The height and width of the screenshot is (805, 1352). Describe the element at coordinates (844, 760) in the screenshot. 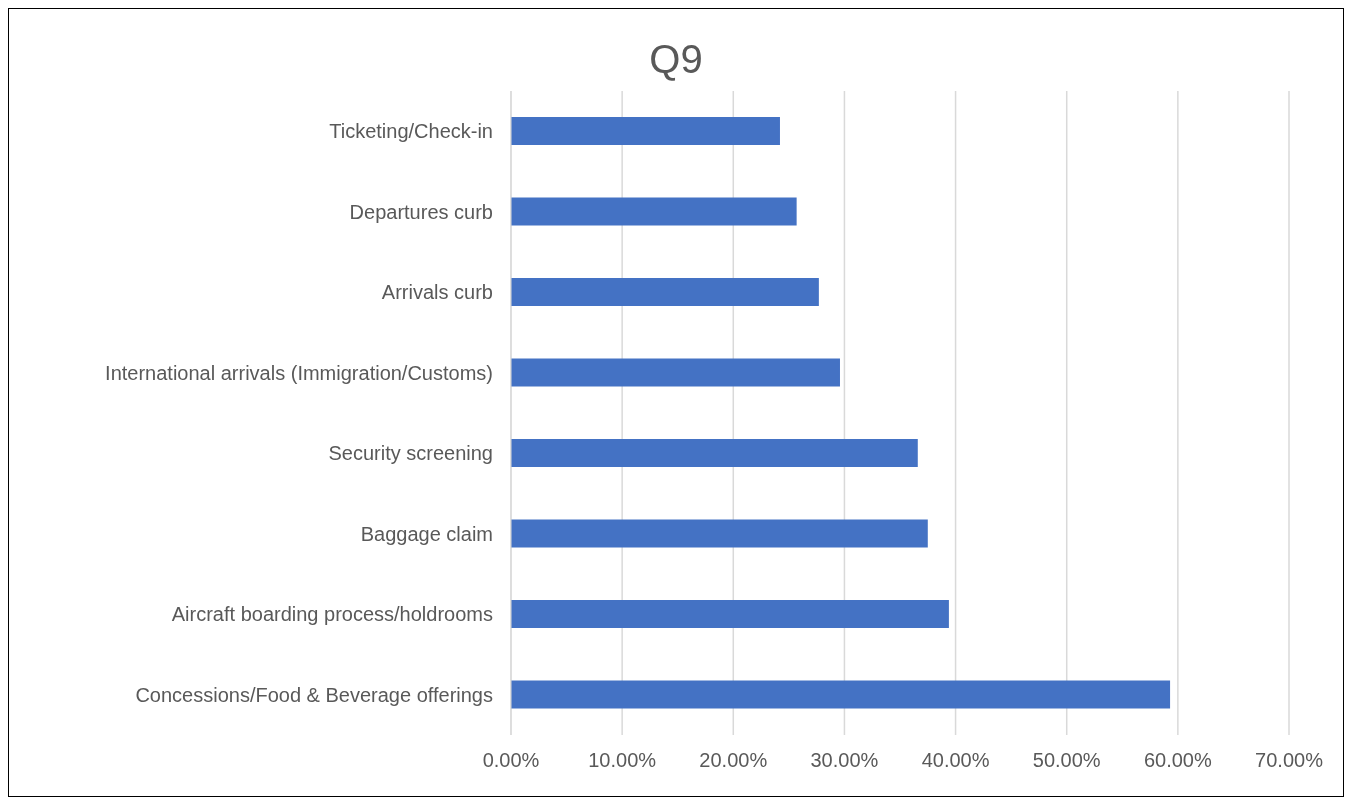

I see `x-tick-label: 30.00%` at that location.